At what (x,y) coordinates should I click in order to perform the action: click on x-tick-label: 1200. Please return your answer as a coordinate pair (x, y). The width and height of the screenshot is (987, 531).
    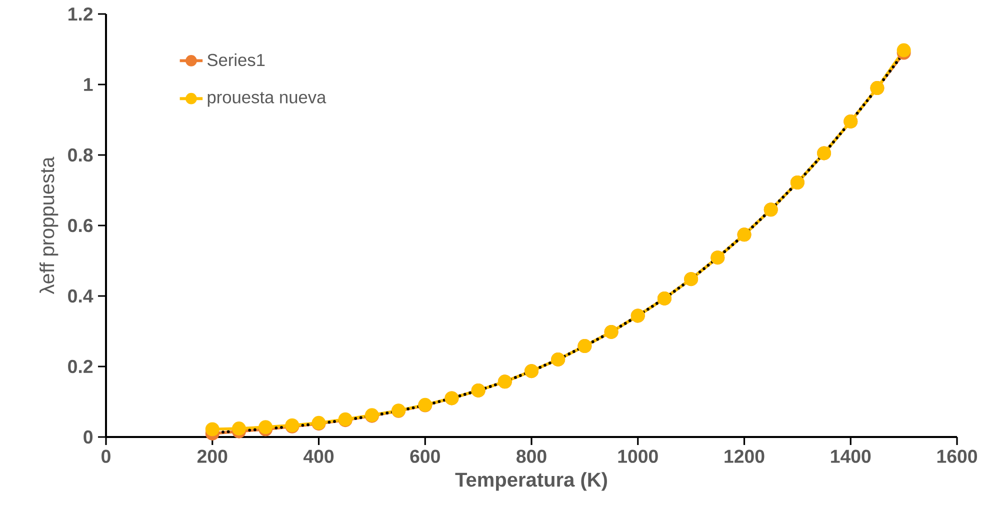
    Looking at the image, I should click on (744, 456).